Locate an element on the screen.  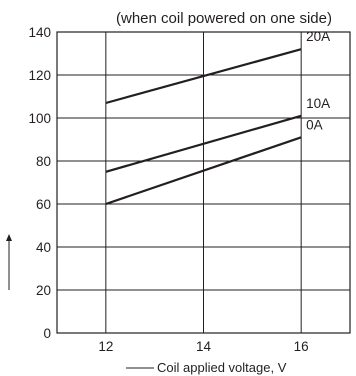
series-label-10A: 10A is located at coordinates (318, 103).